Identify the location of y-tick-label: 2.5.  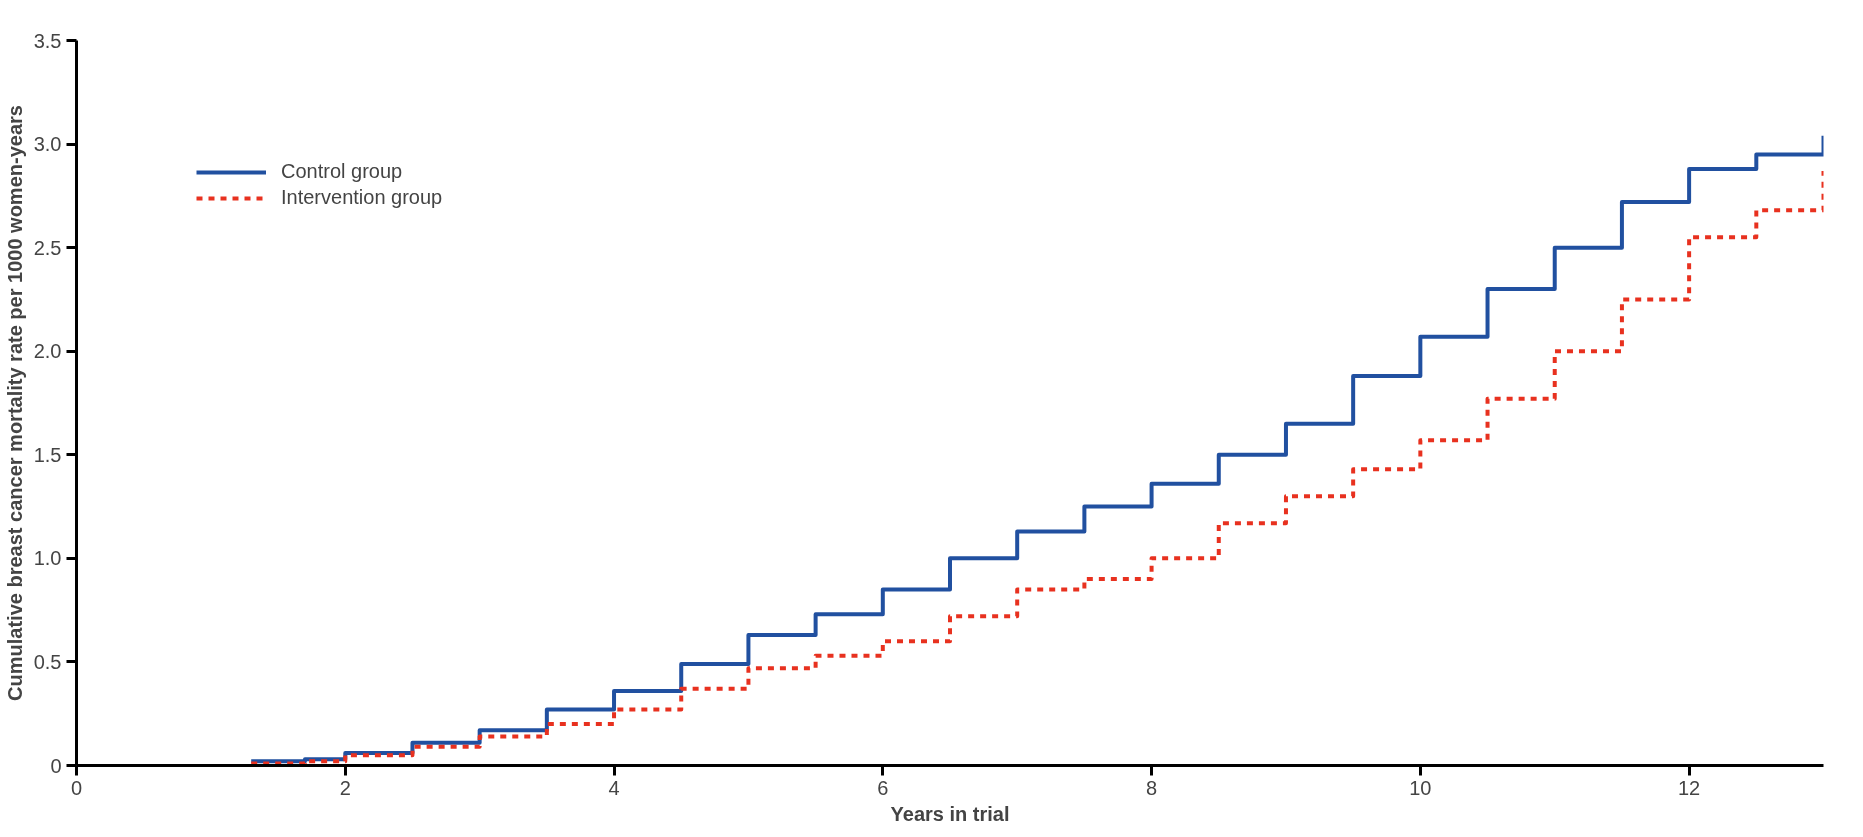
(47, 247).